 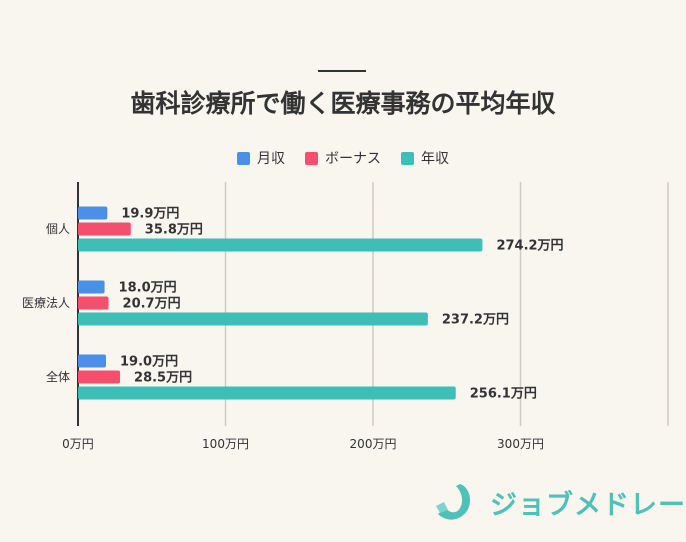 What do you see at coordinates (342, 71) in the screenshot?
I see `title-decoration-line` at bounding box center [342, 71].